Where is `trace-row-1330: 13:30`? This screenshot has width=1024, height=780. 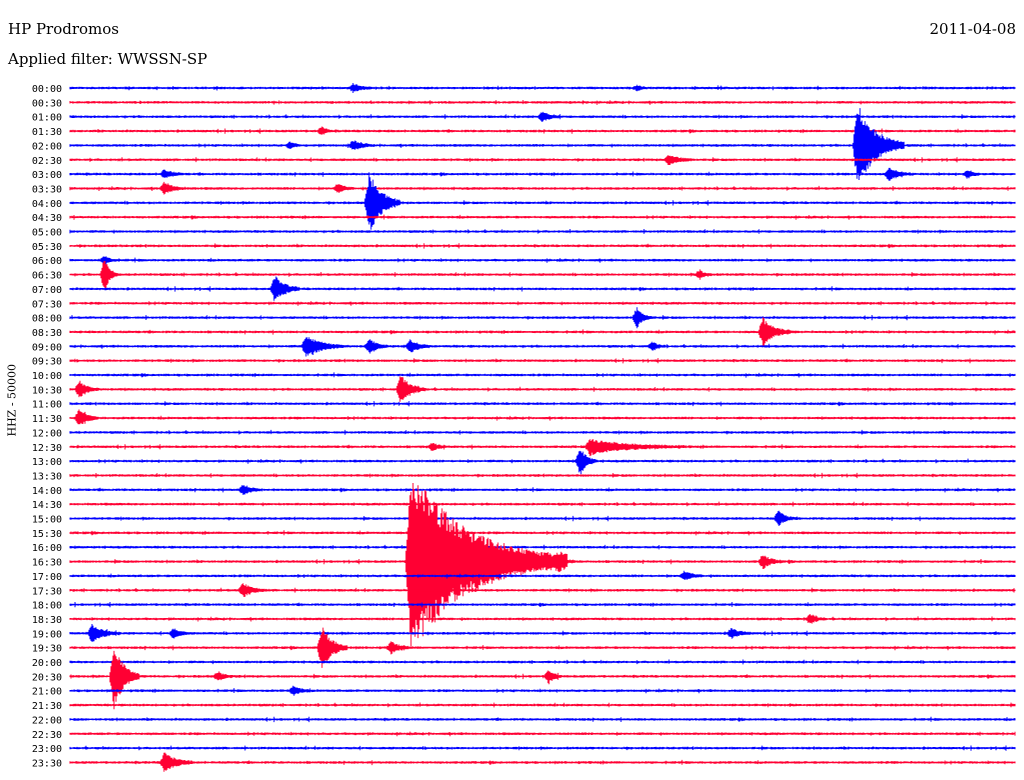 trace-row-1330: 13:30 is located at coordinates (524, 476).